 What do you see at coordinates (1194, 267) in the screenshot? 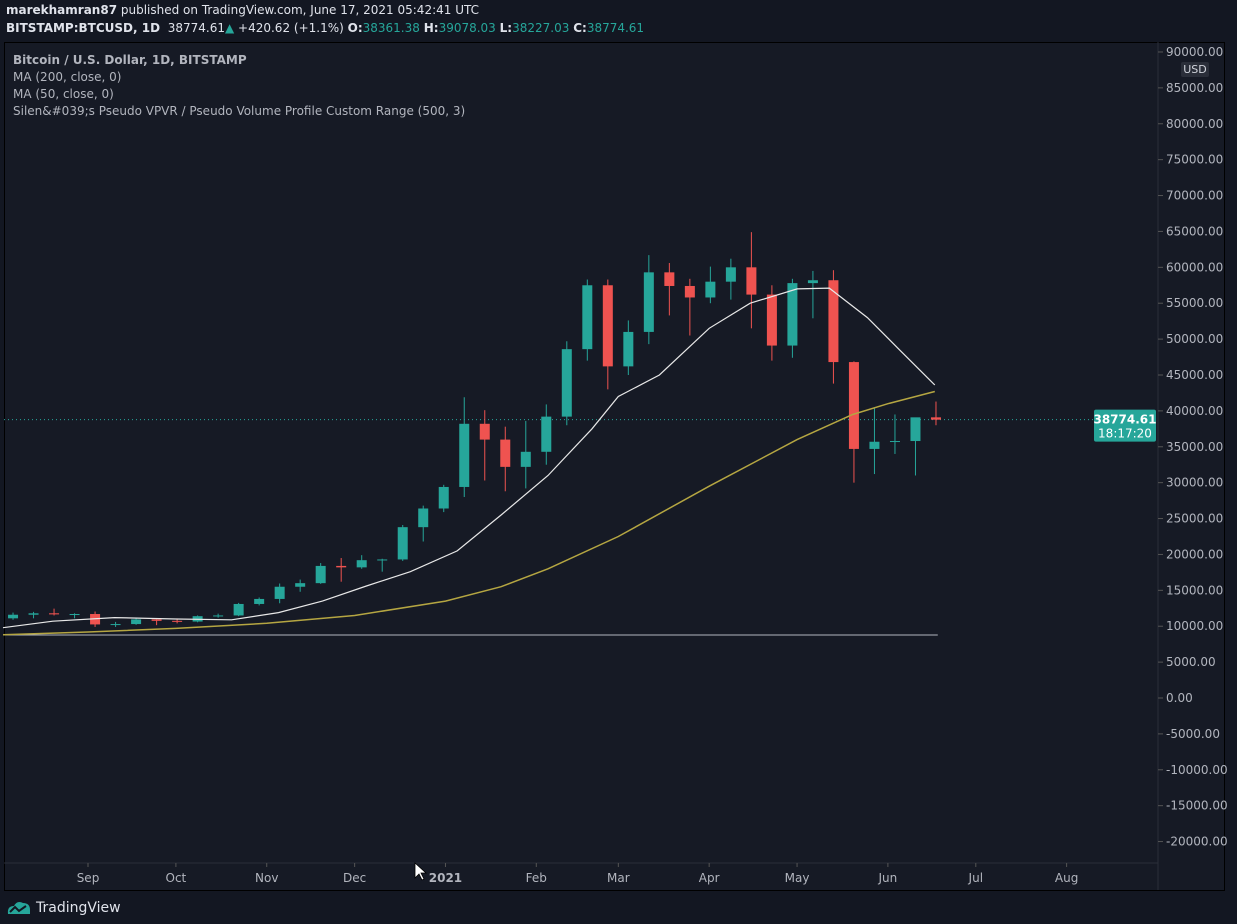
I see `y-tick-label: 60000.00` at bounding box center [1194, 267].